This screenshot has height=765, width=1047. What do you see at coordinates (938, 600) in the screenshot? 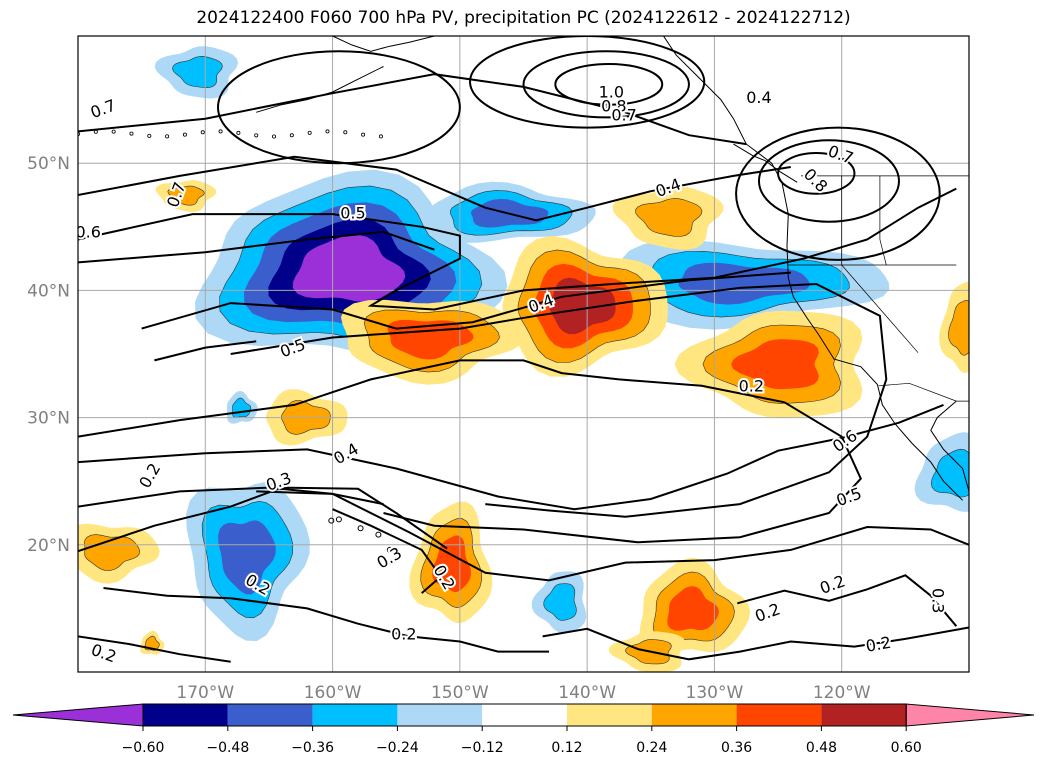
I see `contour-label: 0.3` at bounding box center [938, 600].